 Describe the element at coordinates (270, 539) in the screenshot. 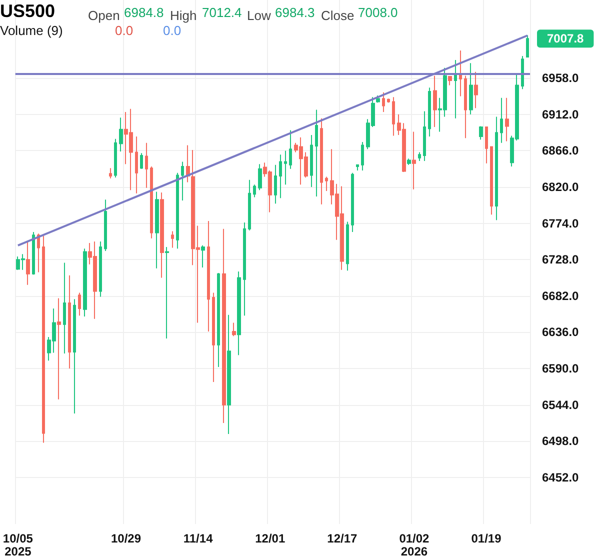

I see `x-tick-label: 12/01` at that location.